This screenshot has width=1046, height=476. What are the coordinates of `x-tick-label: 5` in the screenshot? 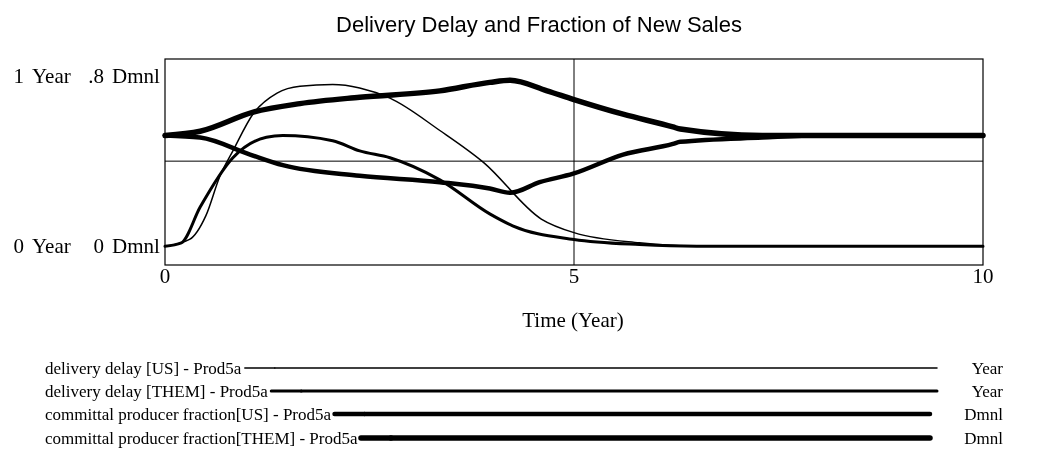 It's located at (574, 276).